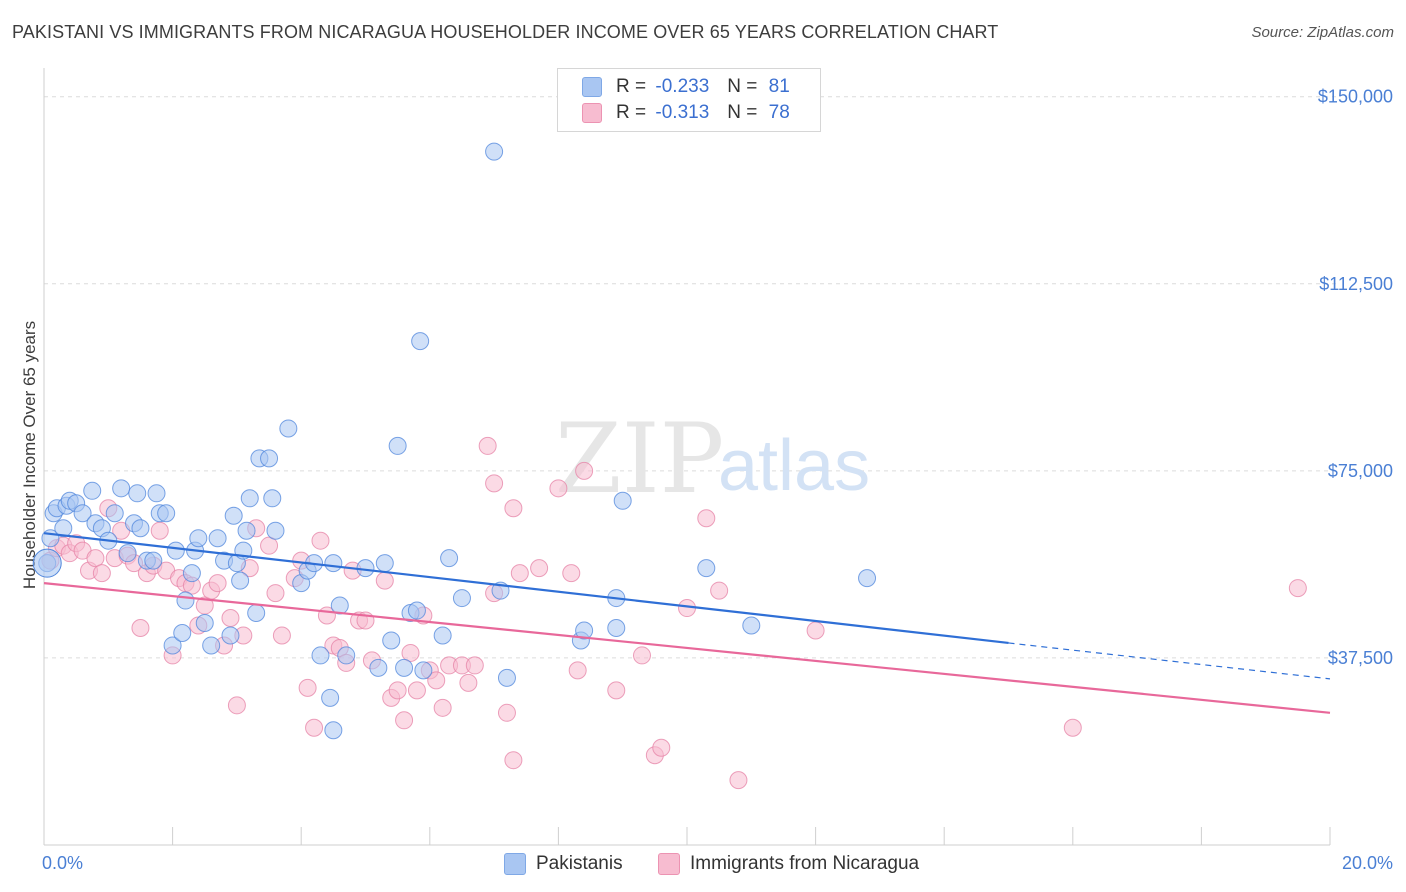 This screenshot has height=892, width=1406. What do you see at coordinates (687, 648) in the screenshot?
I see `nicaragua-trend-line` at bounding box center [687, 648].